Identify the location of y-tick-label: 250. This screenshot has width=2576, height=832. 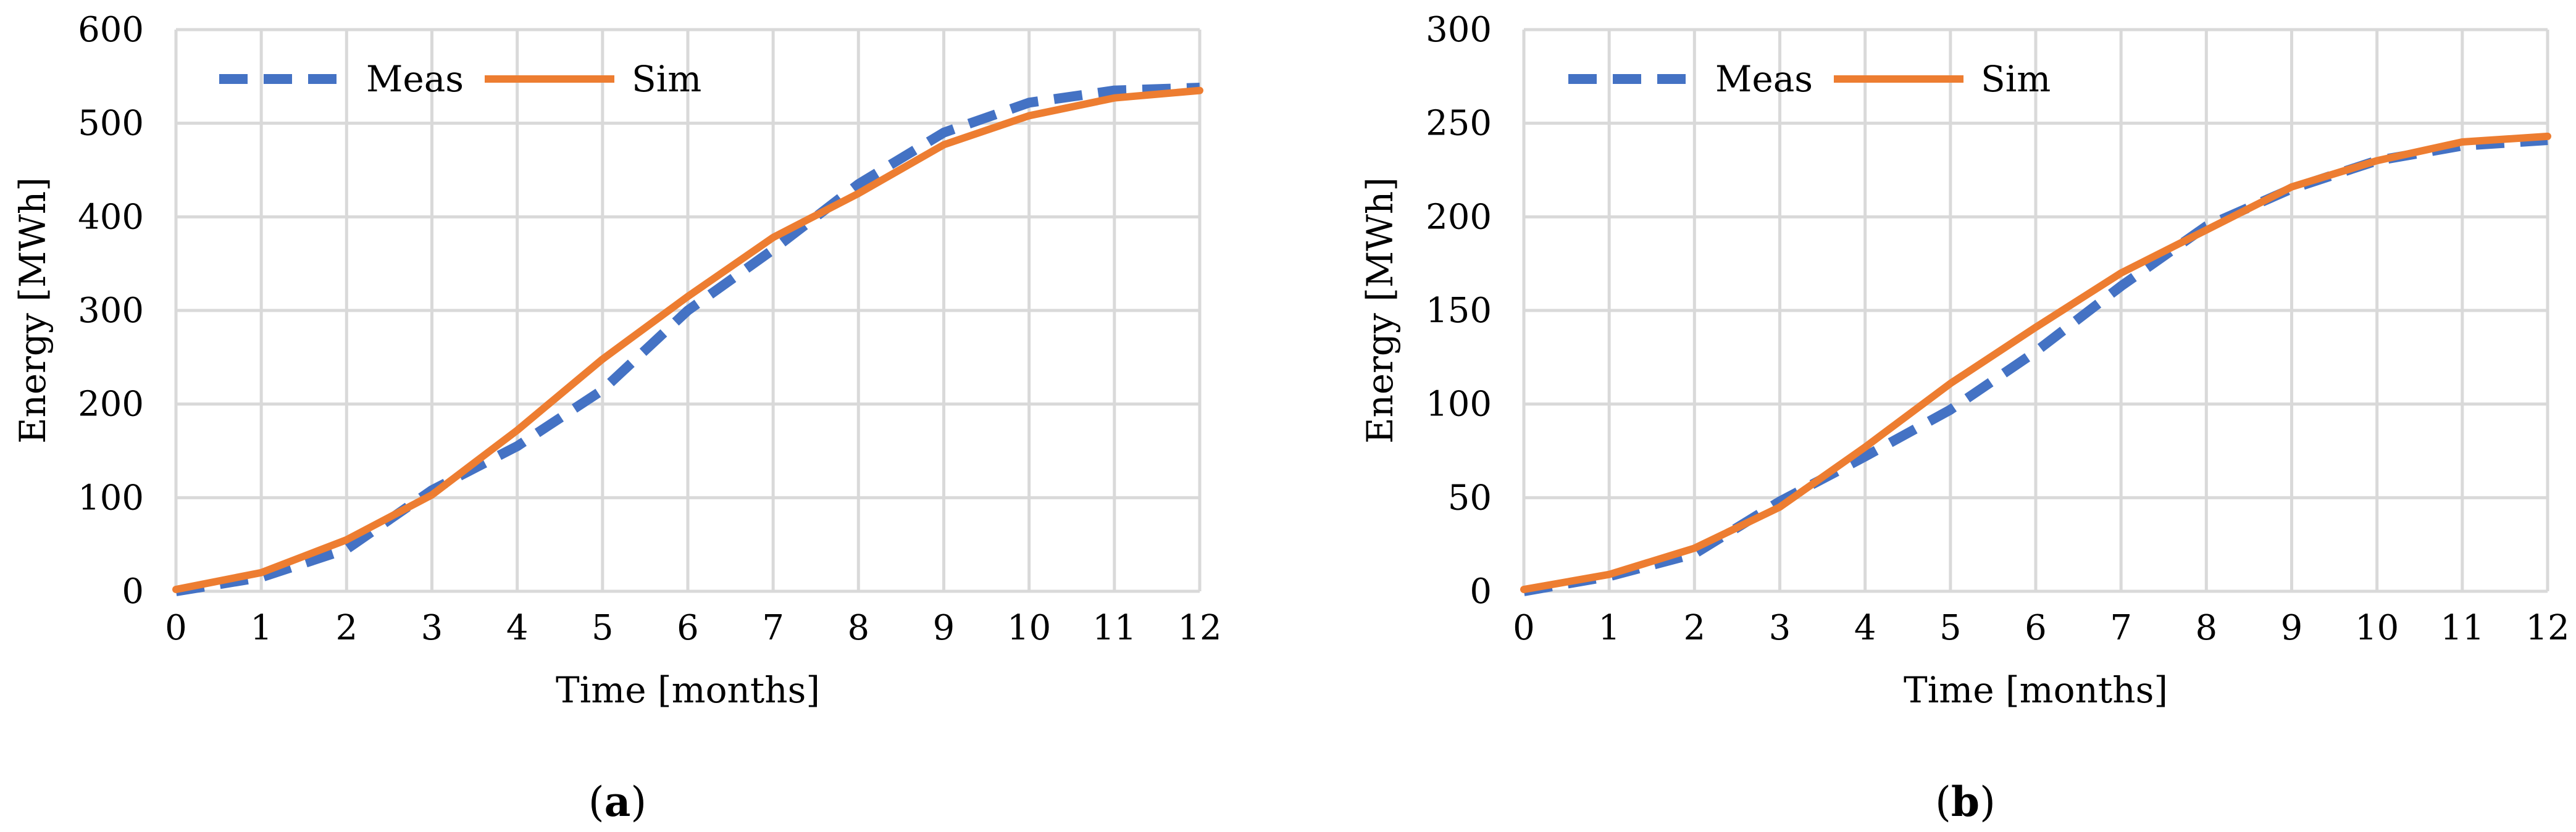
(1459, 124).